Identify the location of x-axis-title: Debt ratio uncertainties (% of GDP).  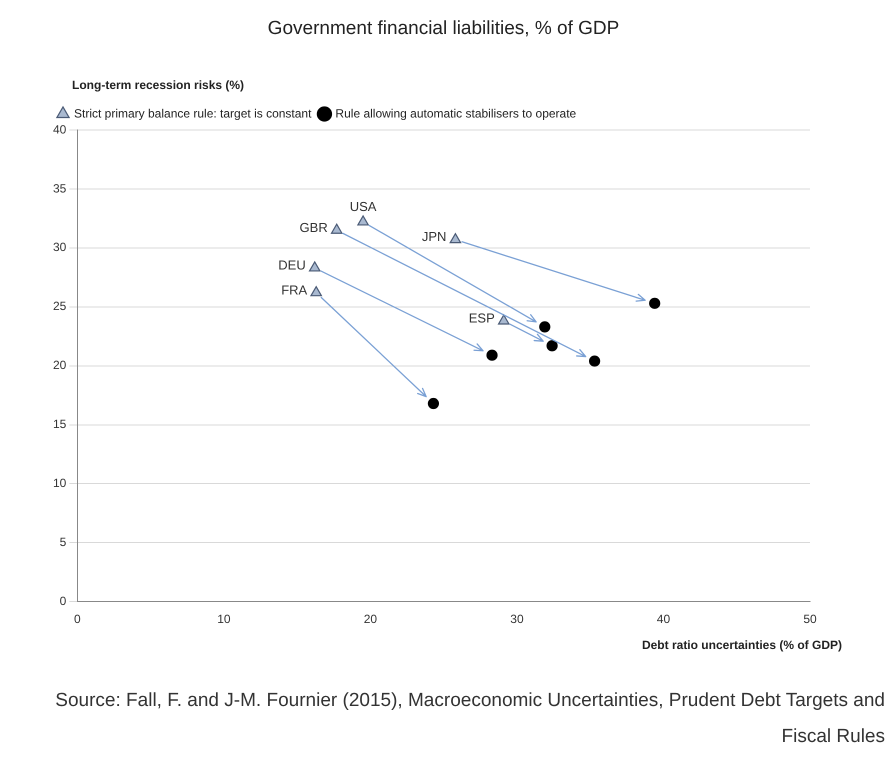
(742, 645).